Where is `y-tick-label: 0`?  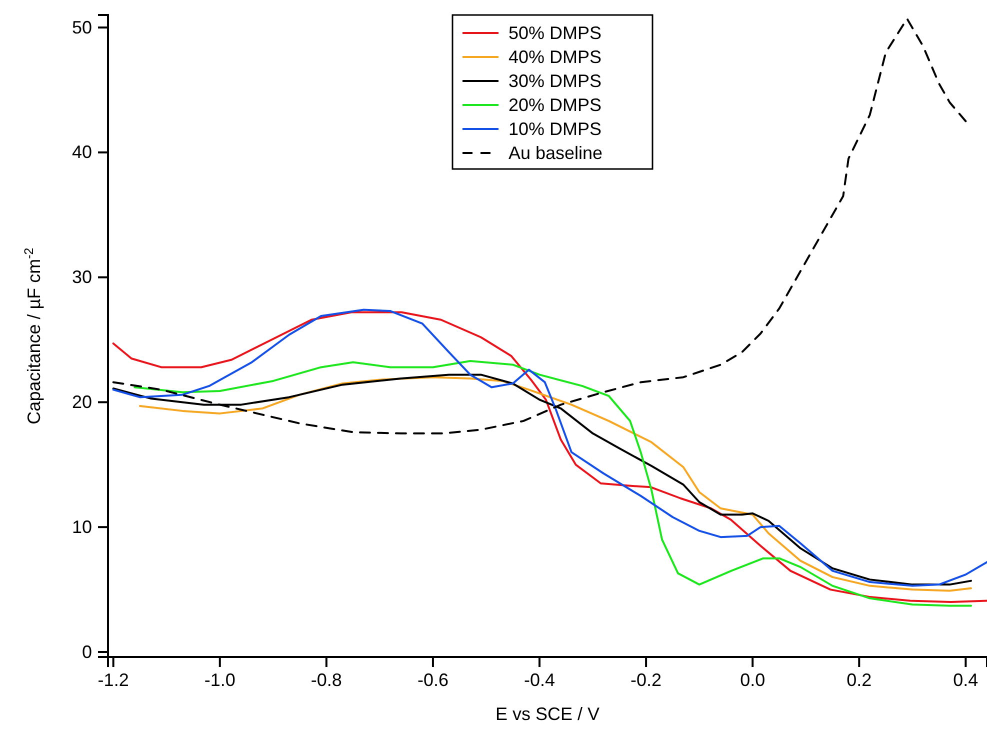 y-tick-label: 0 is located at coordinates (87, 652).